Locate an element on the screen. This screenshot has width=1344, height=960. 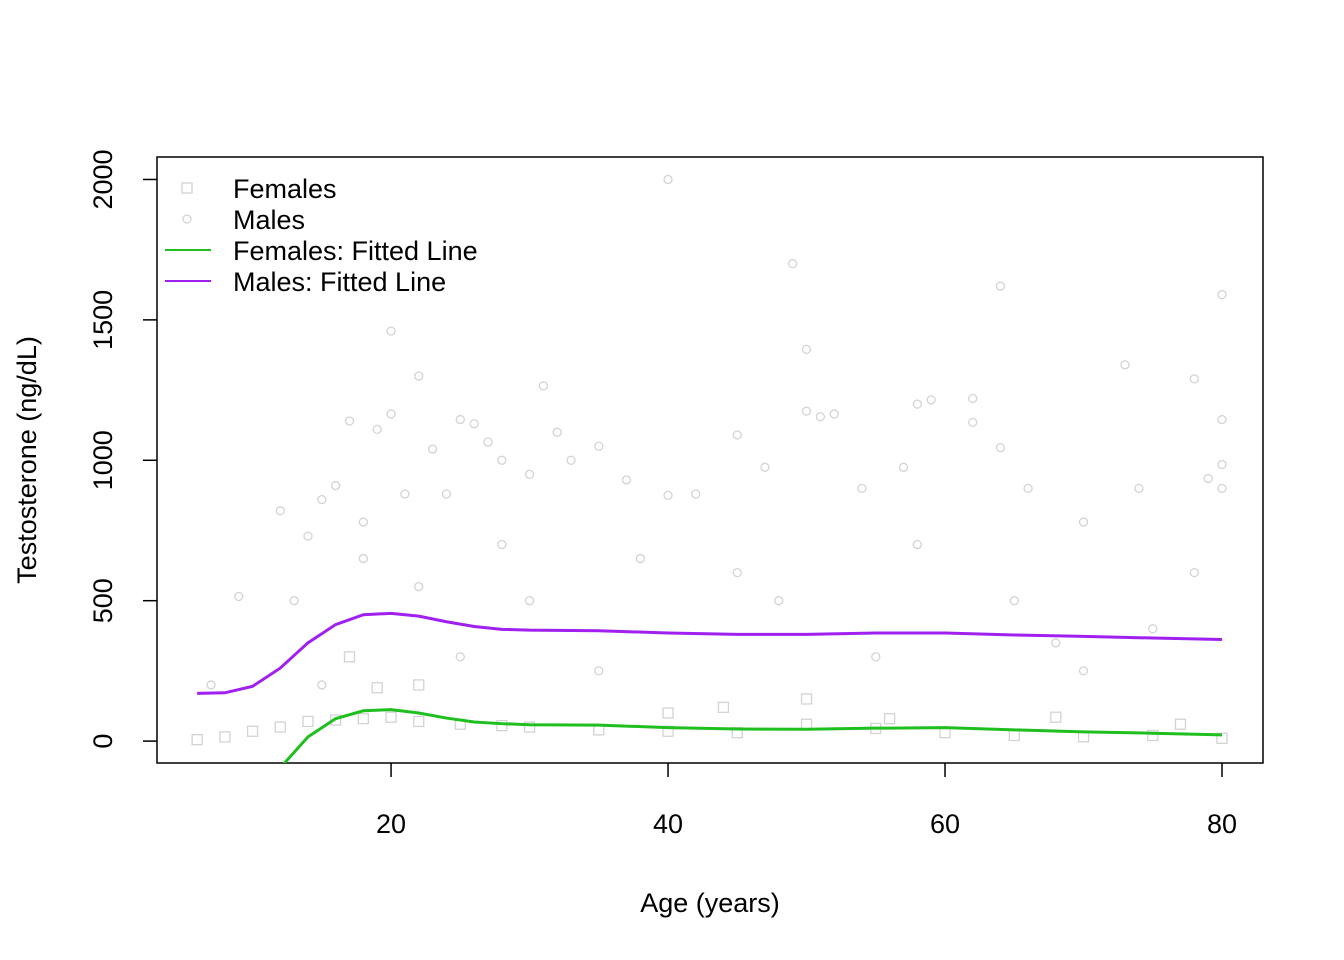
x-tick-label: 20 is located at coordinates (391, 824).